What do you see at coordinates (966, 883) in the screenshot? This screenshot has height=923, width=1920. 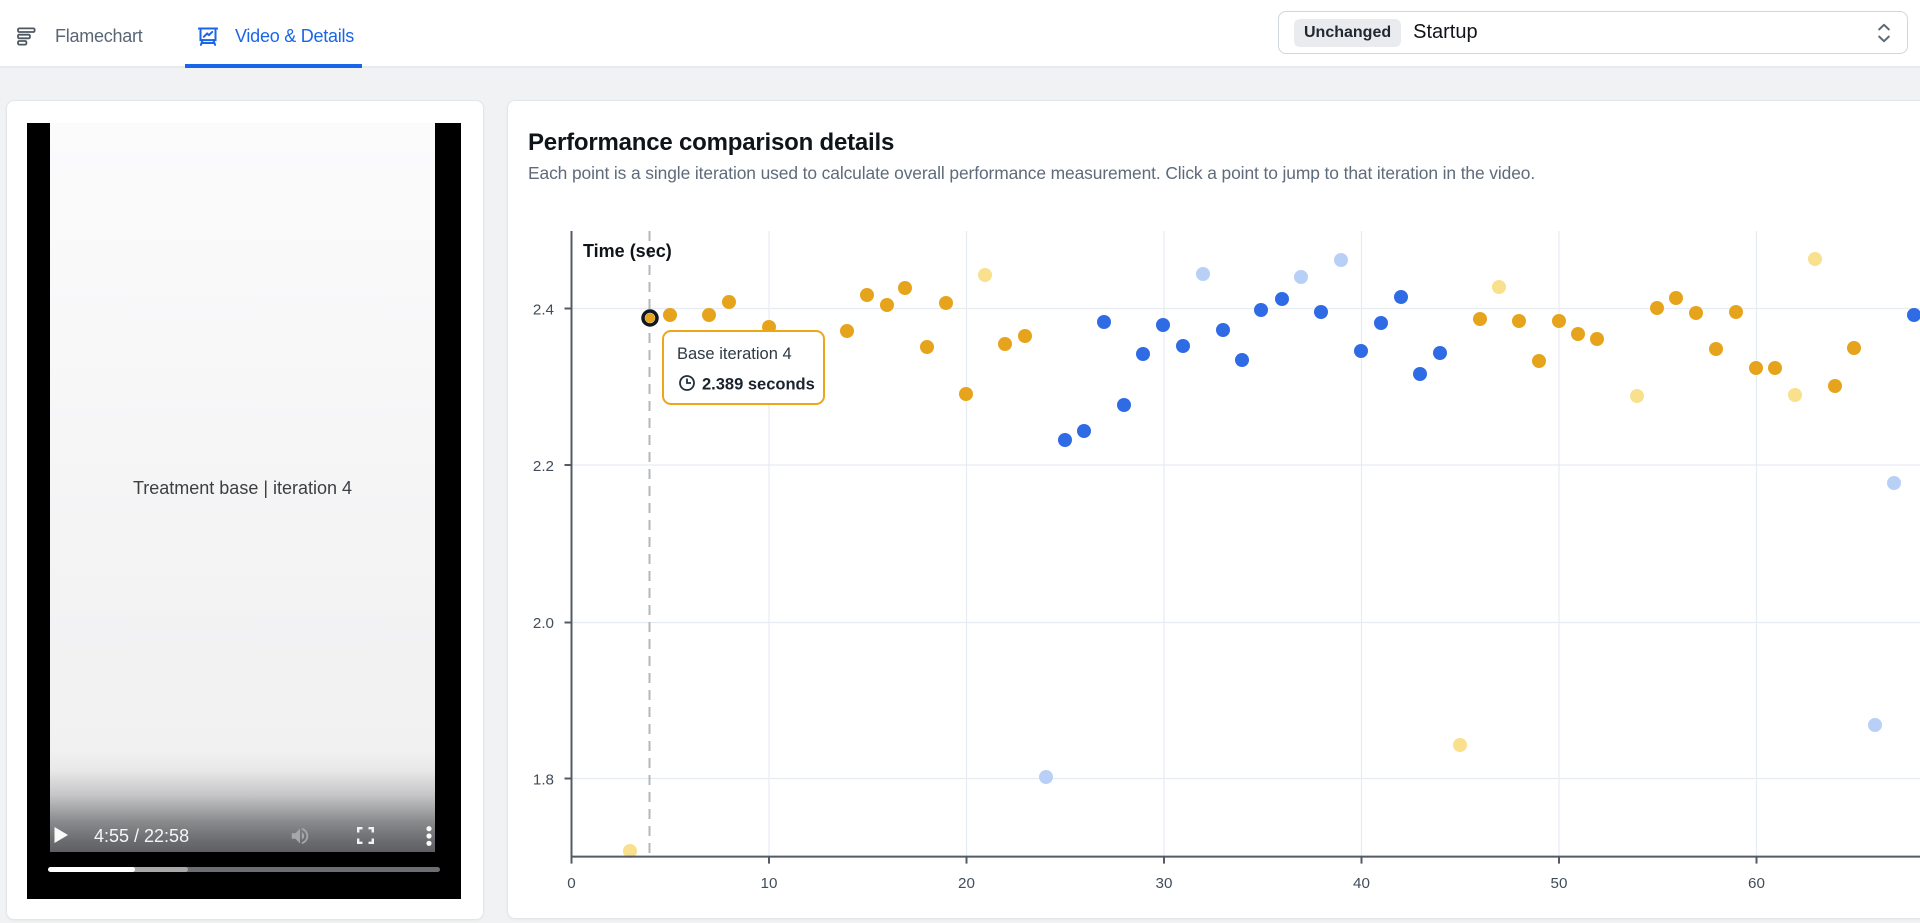 I see `svg-text: 20` at bounding box center [966, 883].